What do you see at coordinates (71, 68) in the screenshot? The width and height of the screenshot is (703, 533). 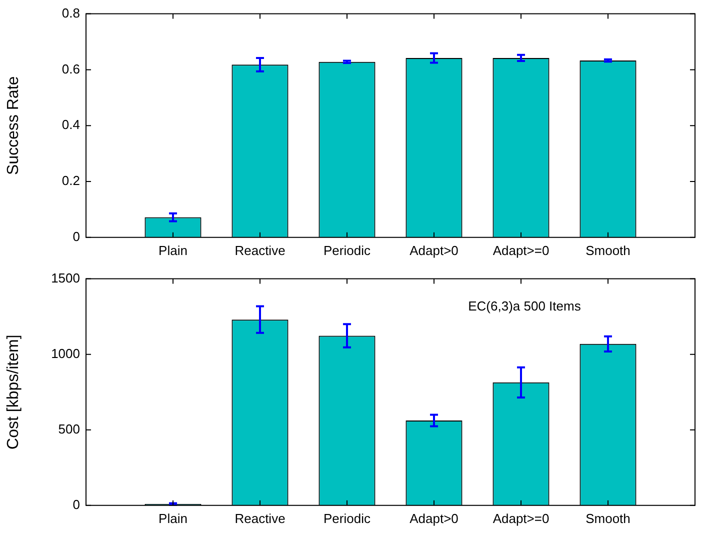 I see `y-tick-label: 0.6` at bounding box center [71, 68].